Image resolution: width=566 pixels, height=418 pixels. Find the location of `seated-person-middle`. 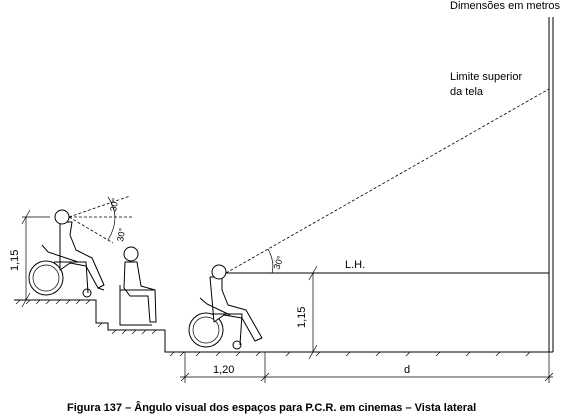

seated-person-middle is located at coordinates (138, 286).